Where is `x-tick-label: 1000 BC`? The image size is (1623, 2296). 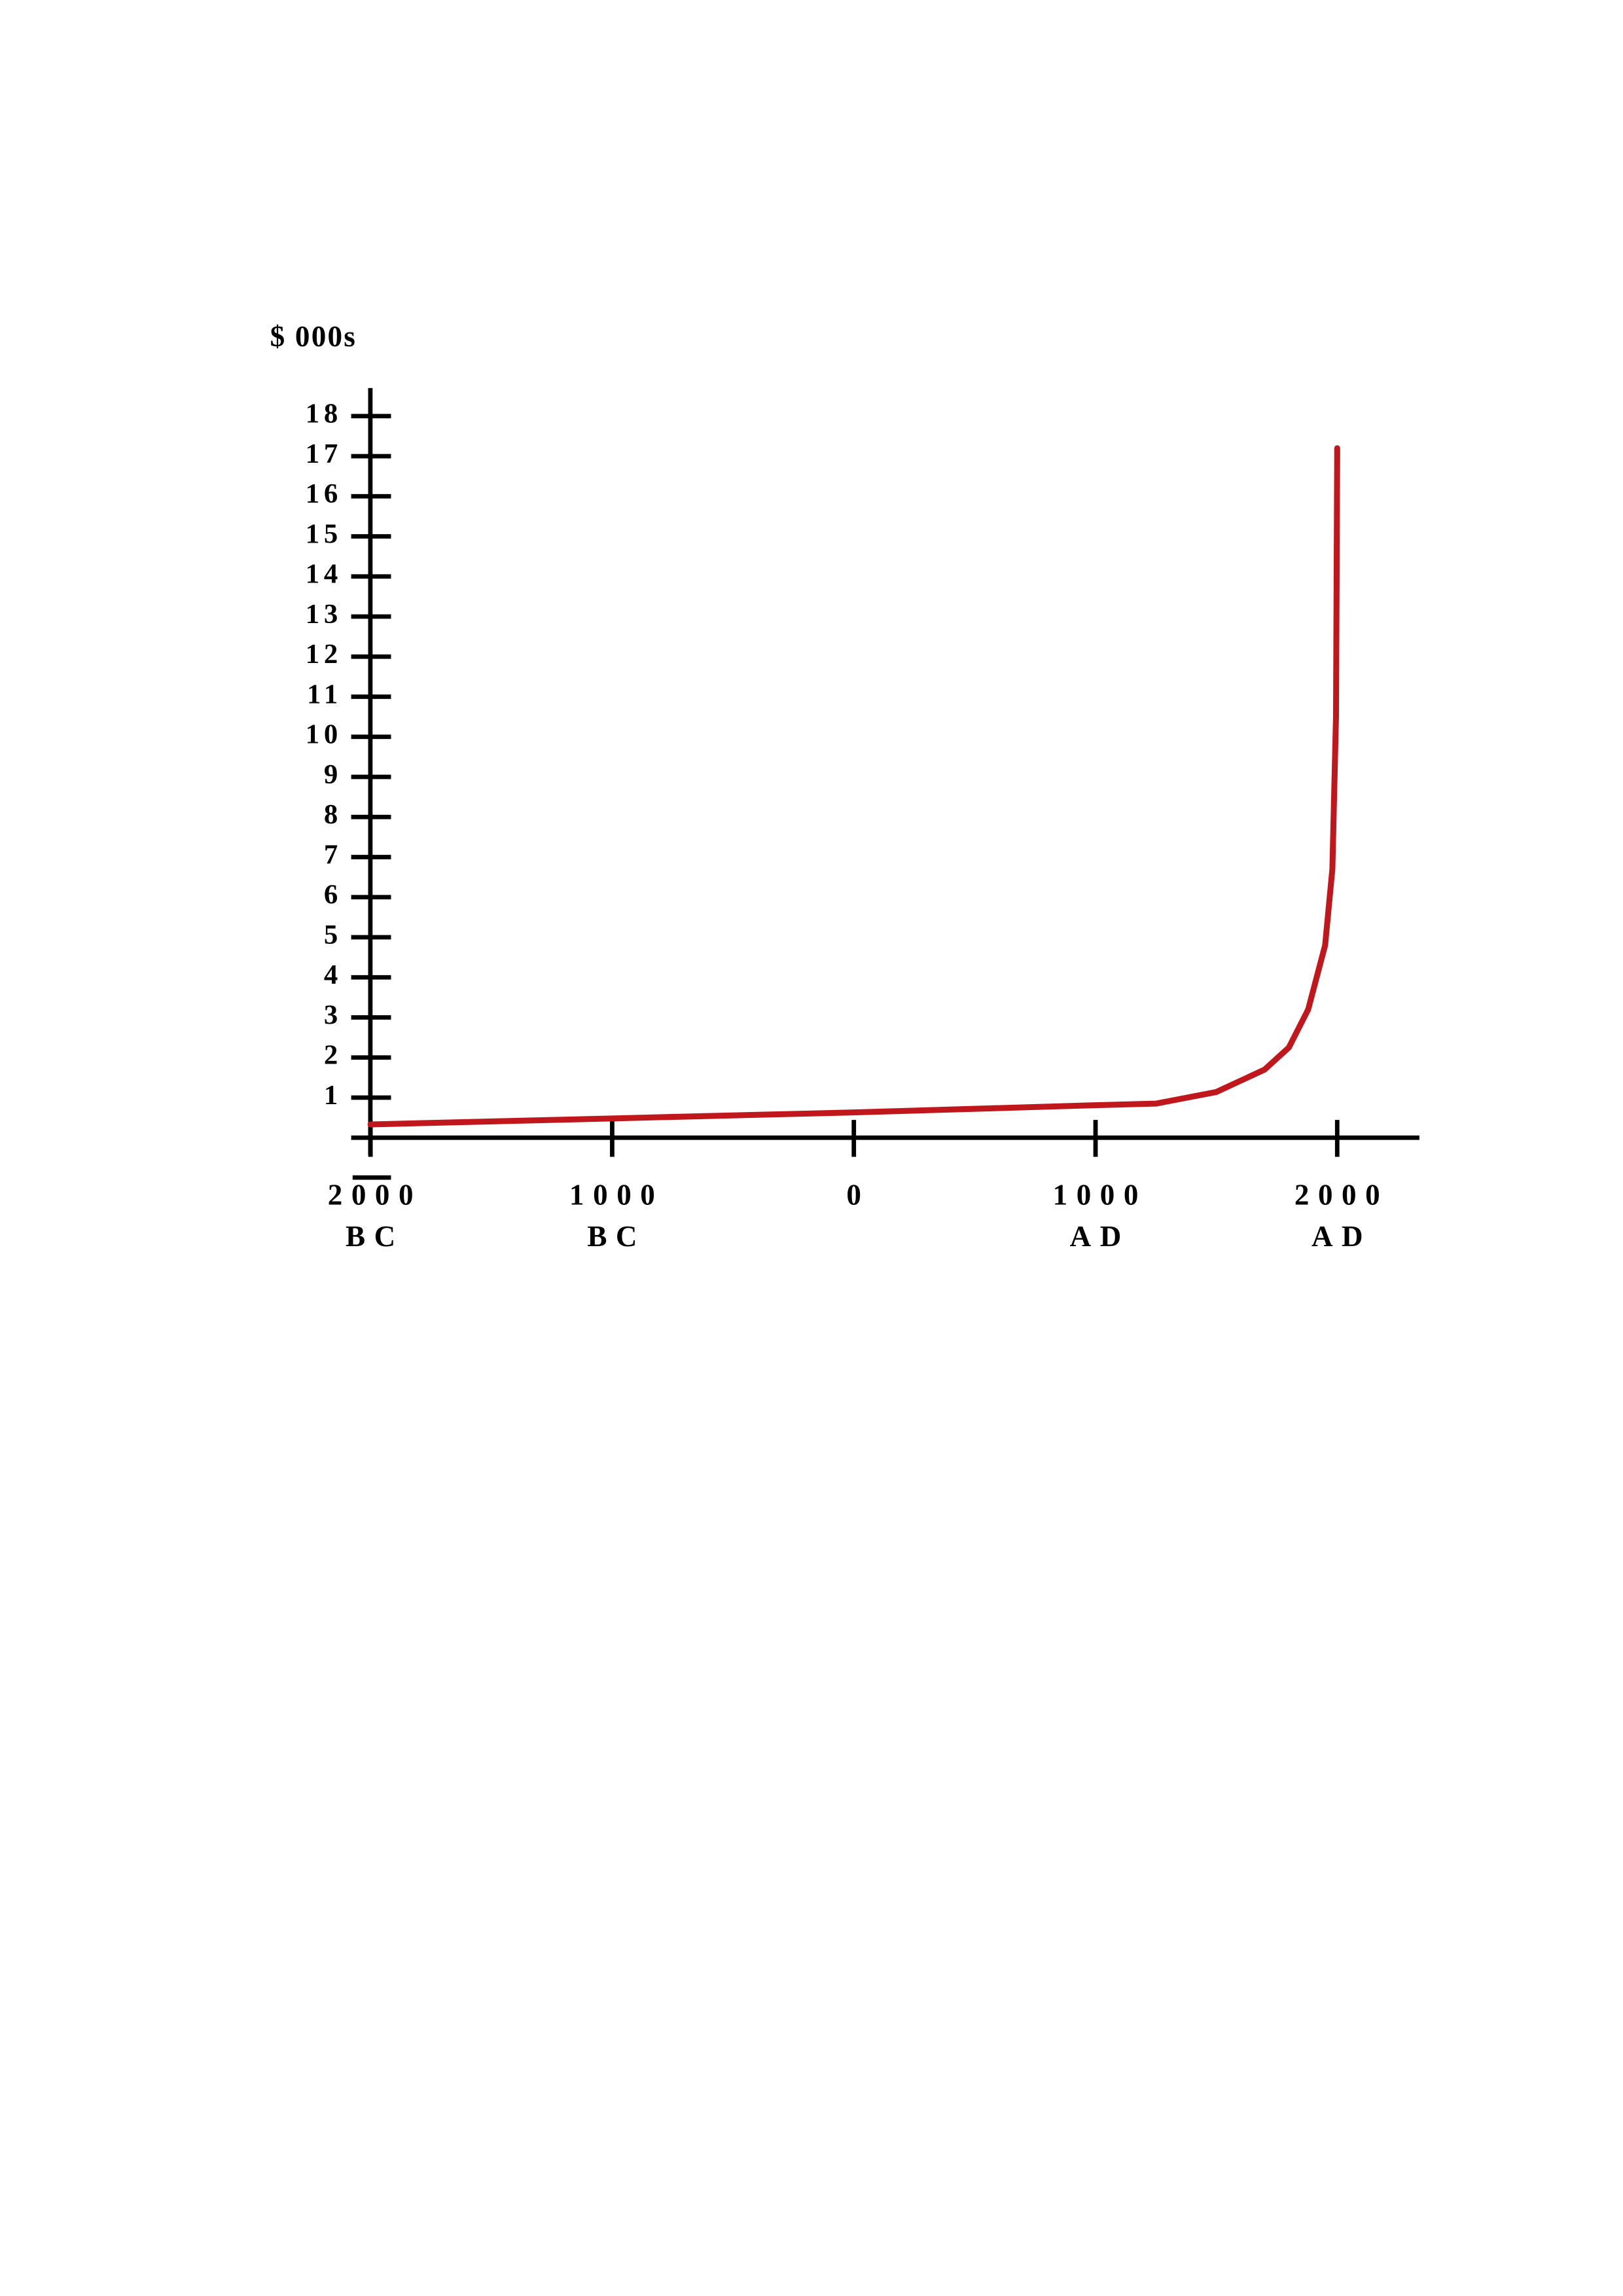 x-tick-label: 1000 BC is located at coordinates (616, 1216).